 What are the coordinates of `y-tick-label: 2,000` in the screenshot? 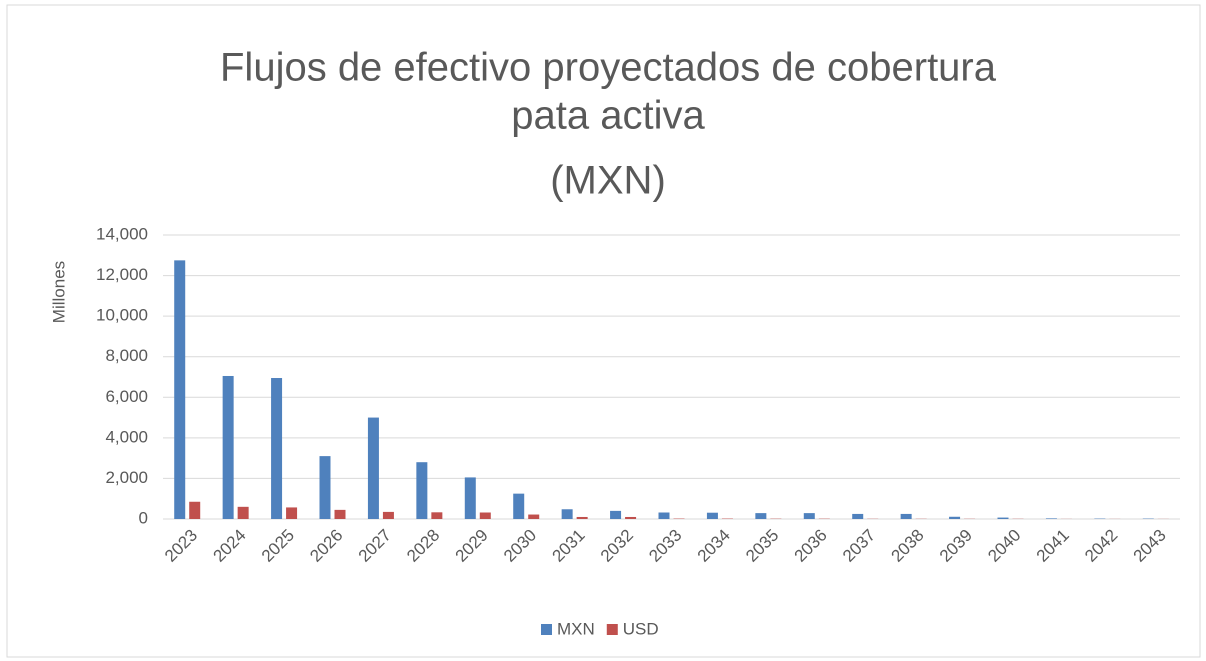 It's located at (126, 477).